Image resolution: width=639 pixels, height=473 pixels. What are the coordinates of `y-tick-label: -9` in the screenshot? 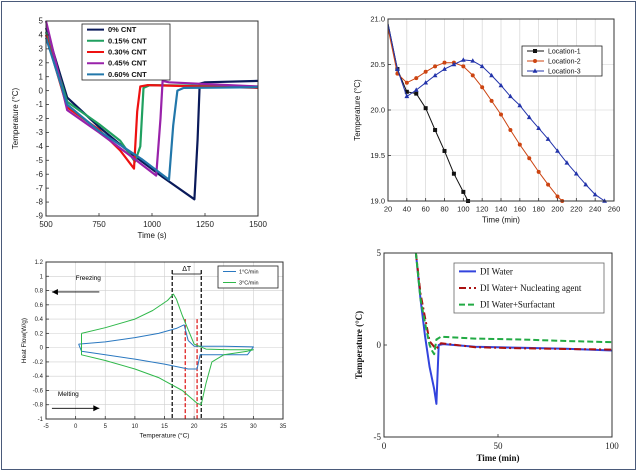 It's located at (40, 216).